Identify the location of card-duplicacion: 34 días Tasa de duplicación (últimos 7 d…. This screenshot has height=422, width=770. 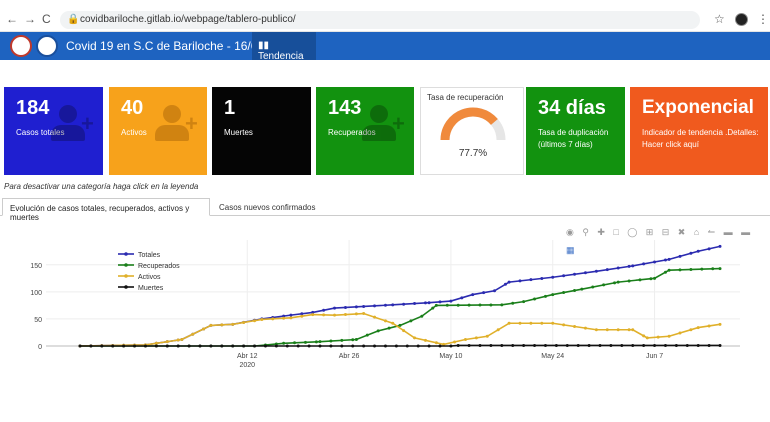
(575, 131).